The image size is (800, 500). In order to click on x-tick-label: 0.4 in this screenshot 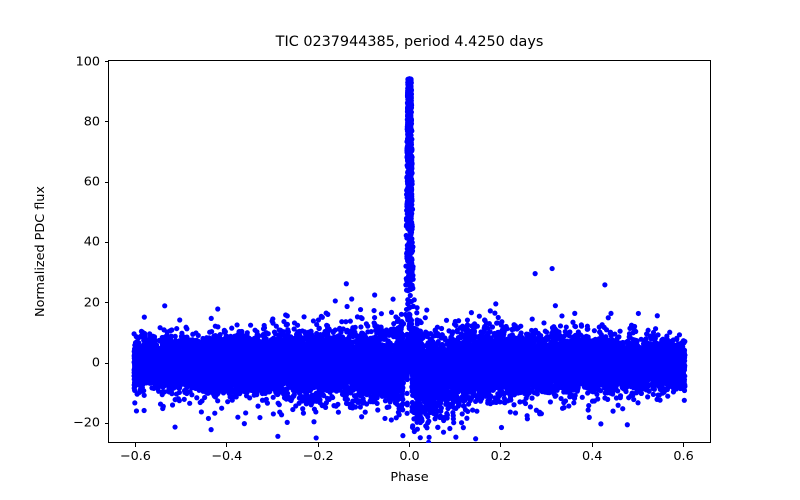, I will do `click(592, 456)`.